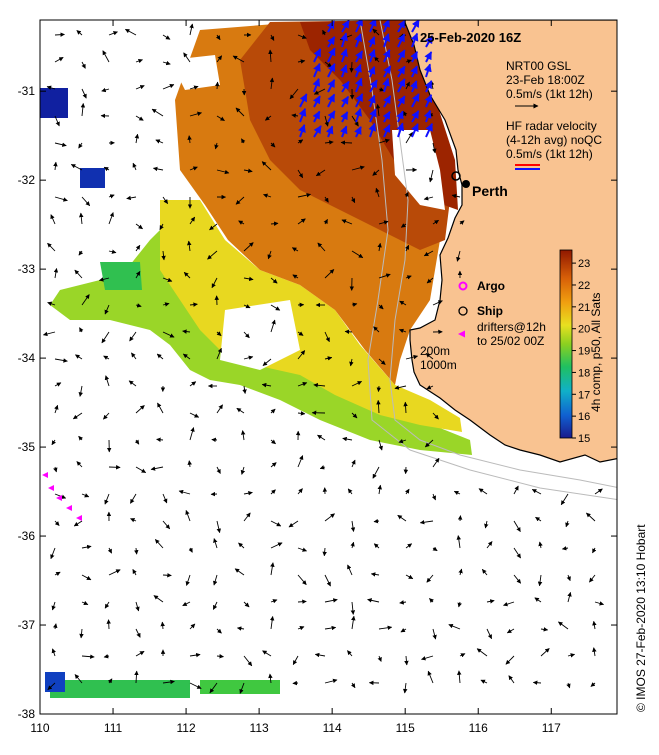 The image size is (659, 755). I want to click on sst-south-patch, so click(120, 689).